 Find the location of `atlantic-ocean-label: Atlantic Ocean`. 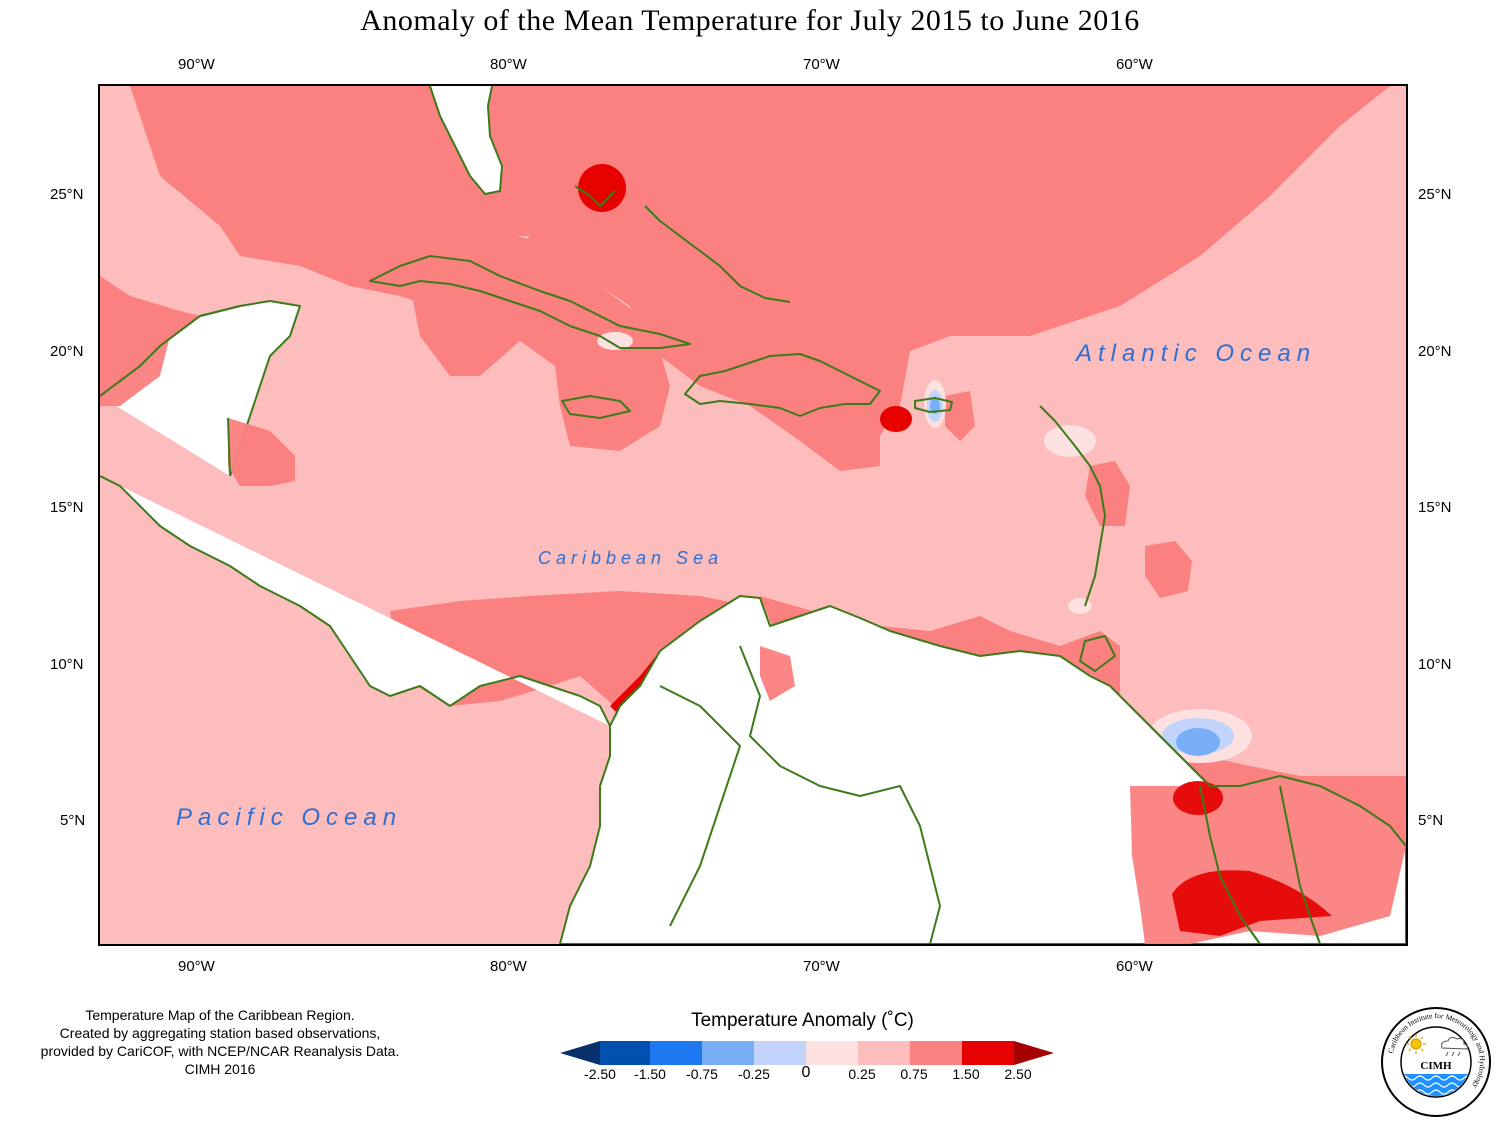

atlantic-ocean-label: Atlantic Ocean is located at coordinates (1196, 353).